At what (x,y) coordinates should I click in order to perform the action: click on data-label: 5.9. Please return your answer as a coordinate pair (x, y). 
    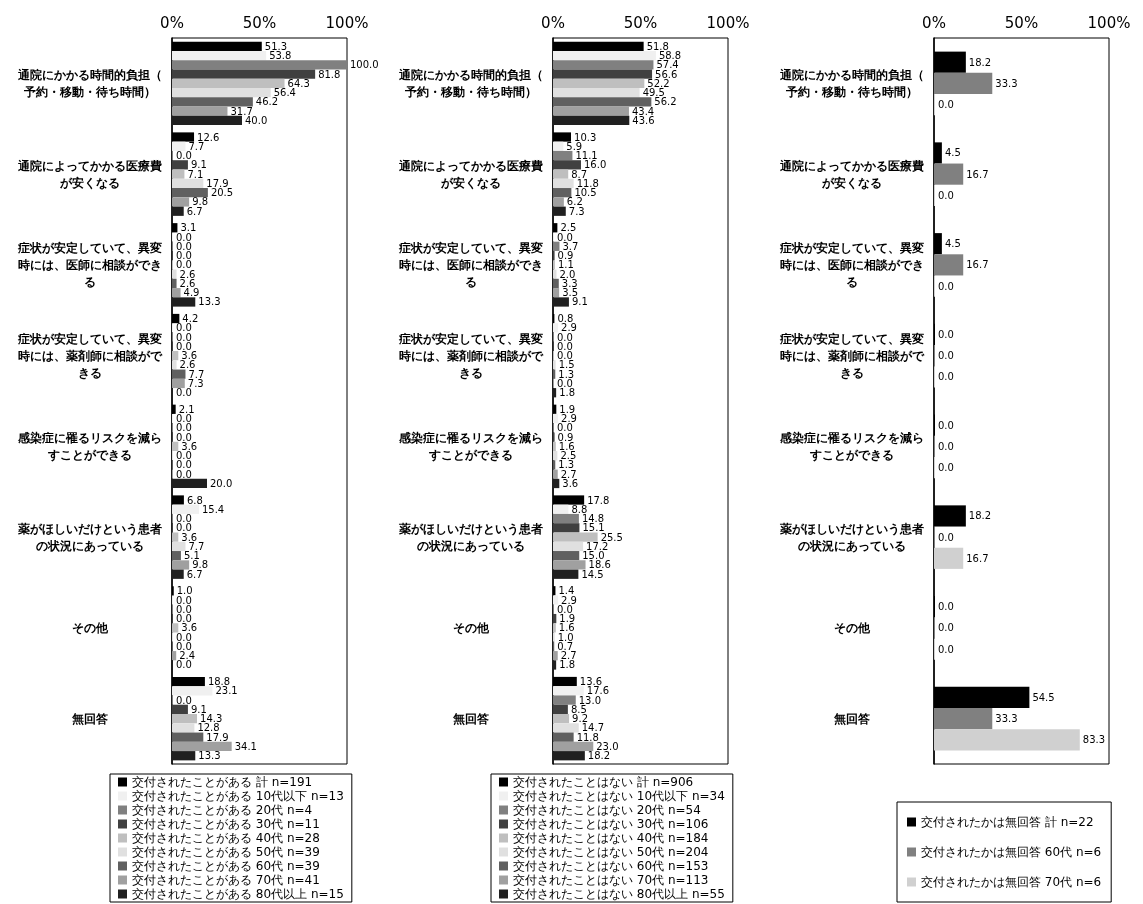
    Looking at the image, I should click on (574, 146).